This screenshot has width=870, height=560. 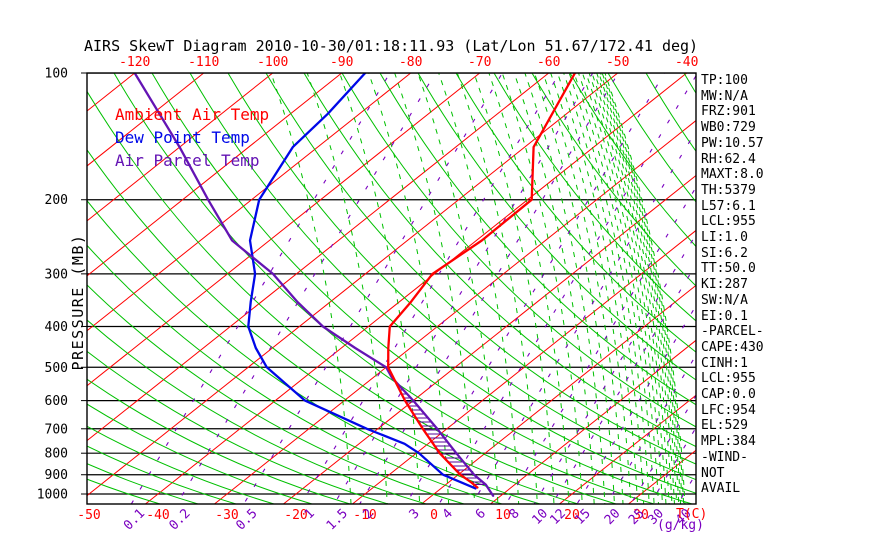 I want to click on mixing-ratio-label: 6, so click(x=481, y=514).